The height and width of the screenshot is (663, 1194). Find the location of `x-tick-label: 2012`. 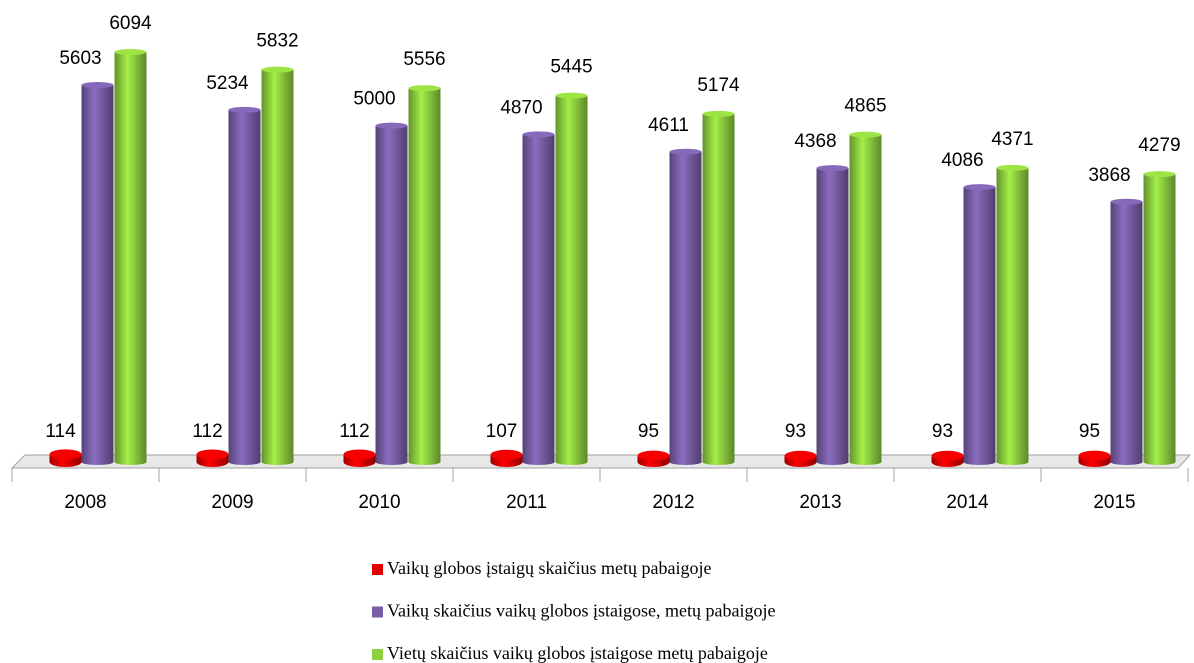

x-tick-label: 2012 is located at coordinates (673, 502).